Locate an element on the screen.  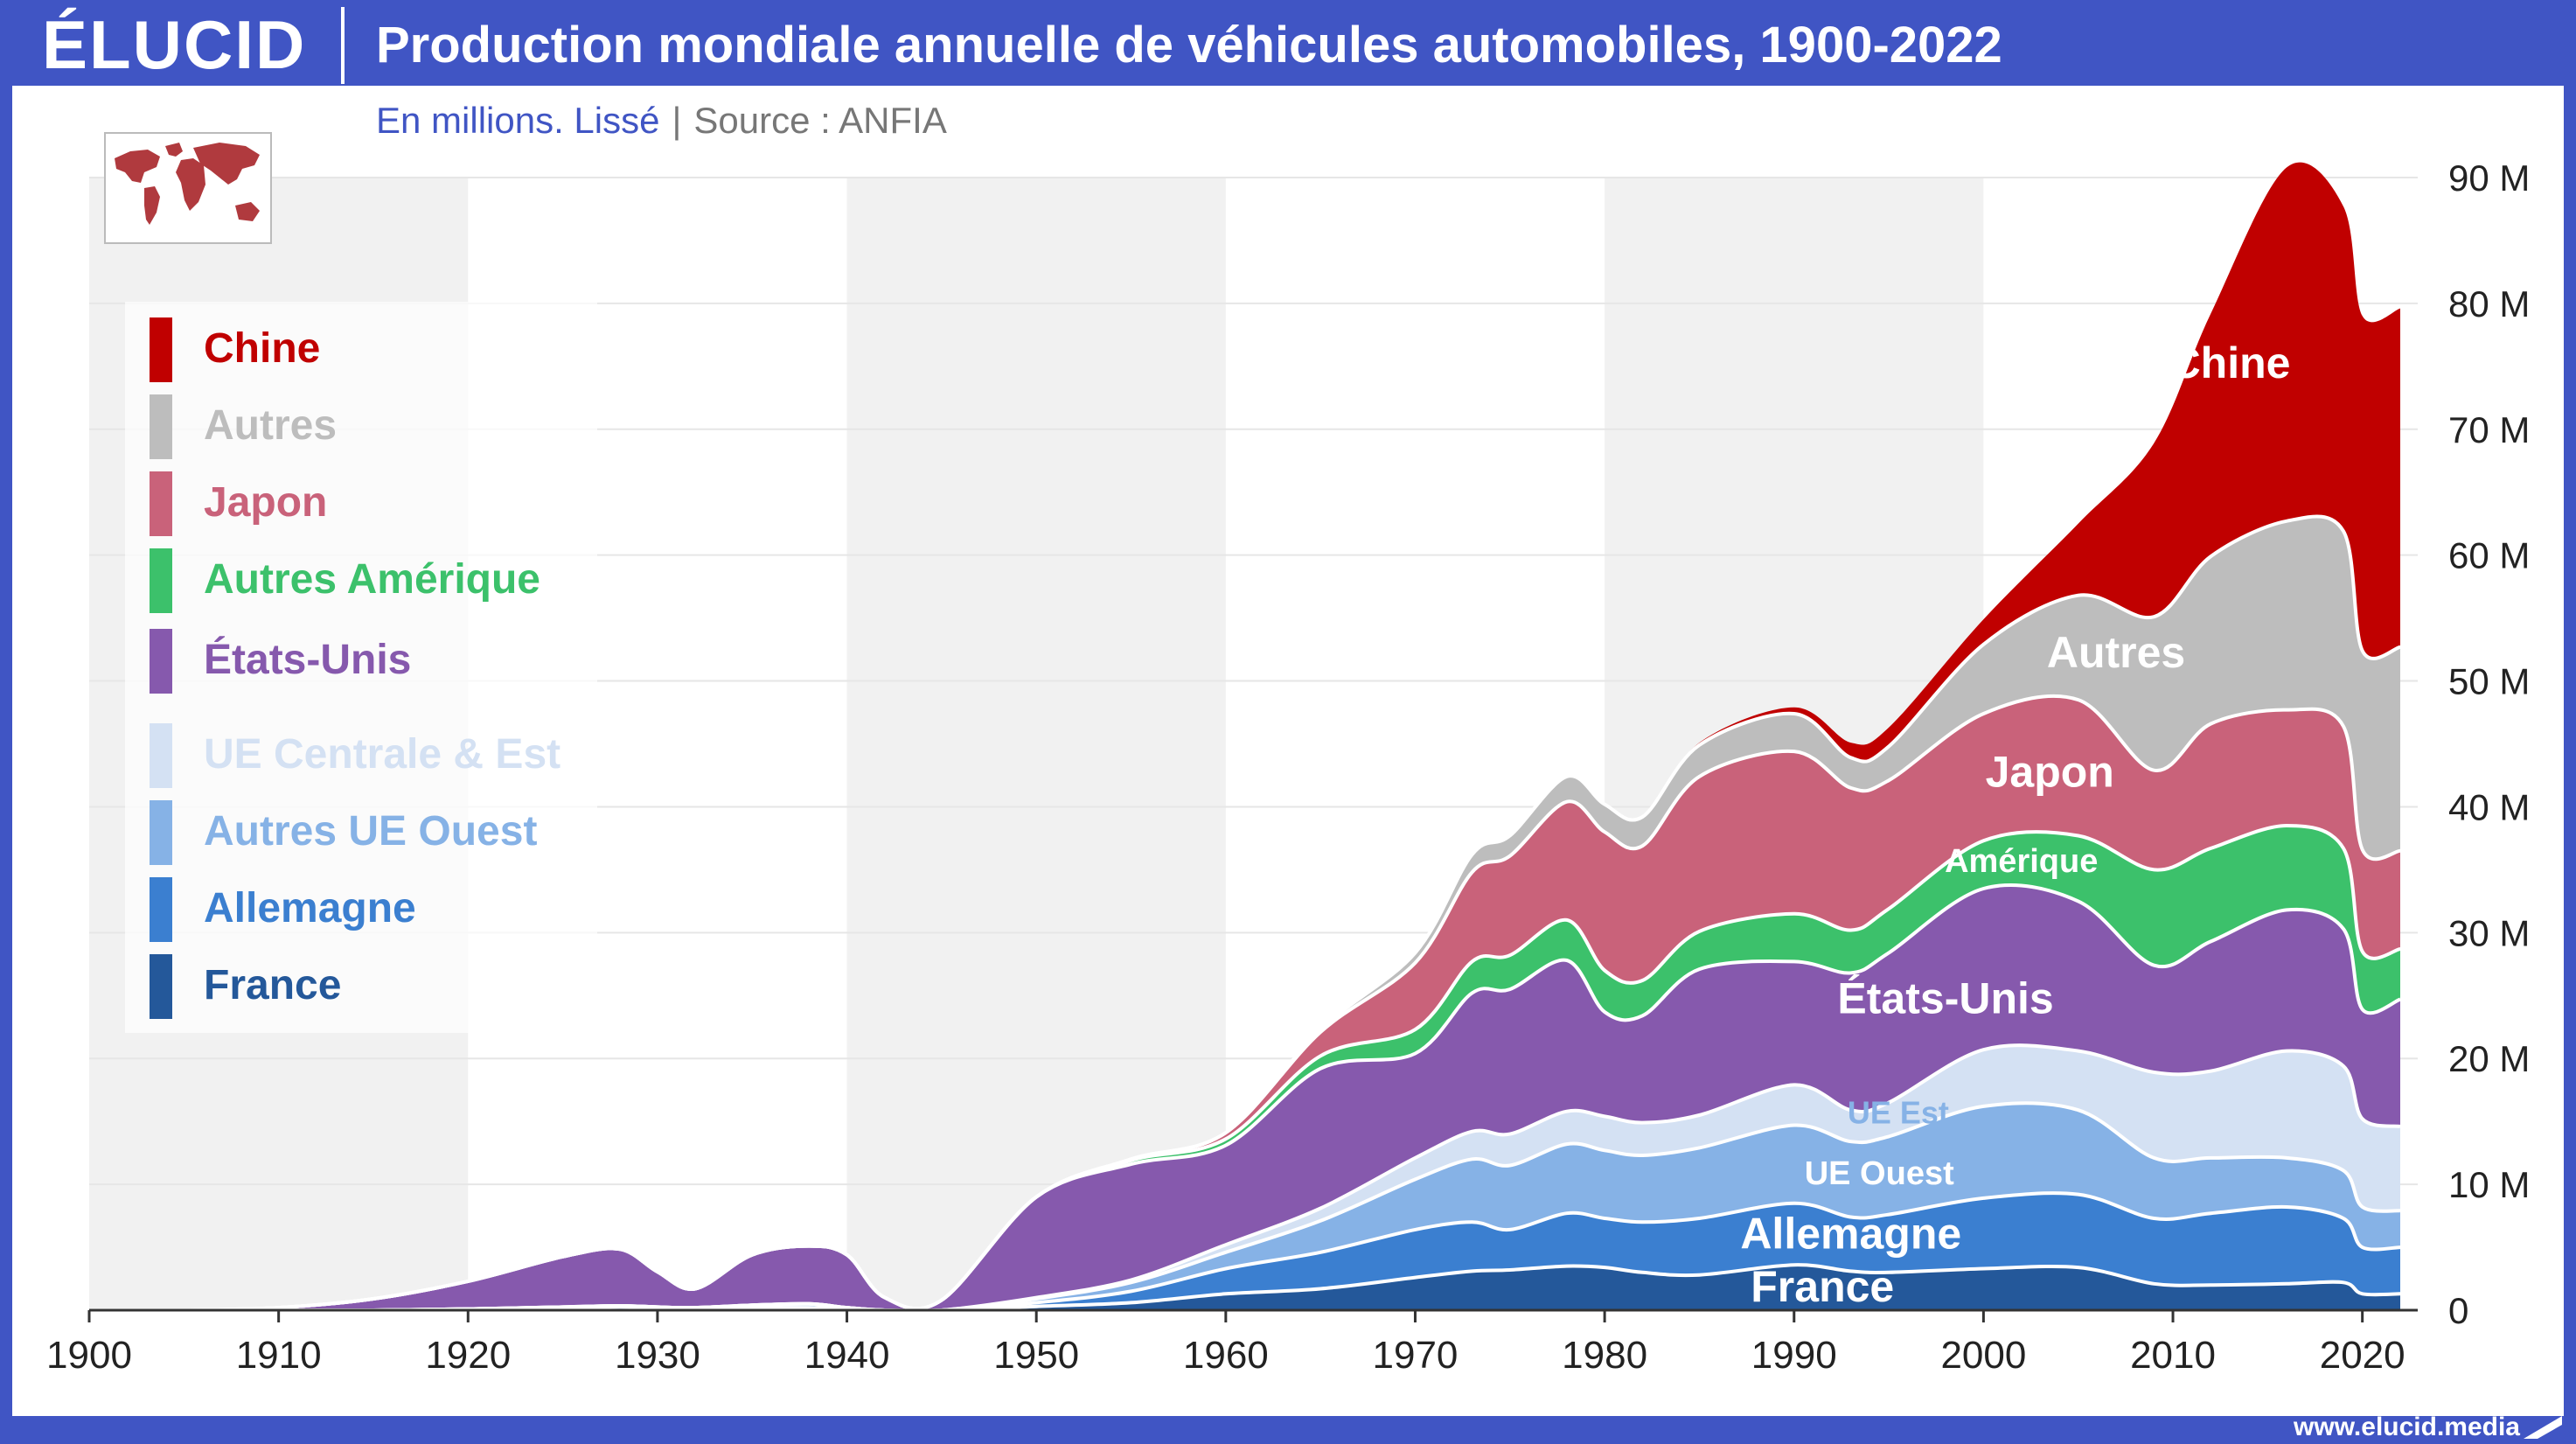
y-tick-label: 0 is located at coordinates (2458, 1310).